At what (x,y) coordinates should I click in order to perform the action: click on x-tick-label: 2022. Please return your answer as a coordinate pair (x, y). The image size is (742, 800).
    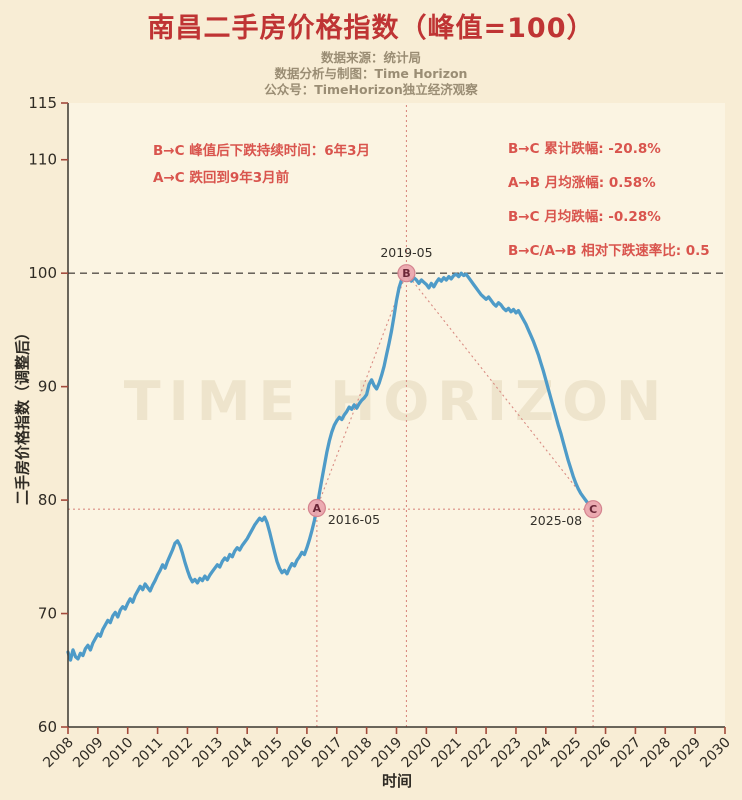
    Looking at the image, I should click on (476, 753).